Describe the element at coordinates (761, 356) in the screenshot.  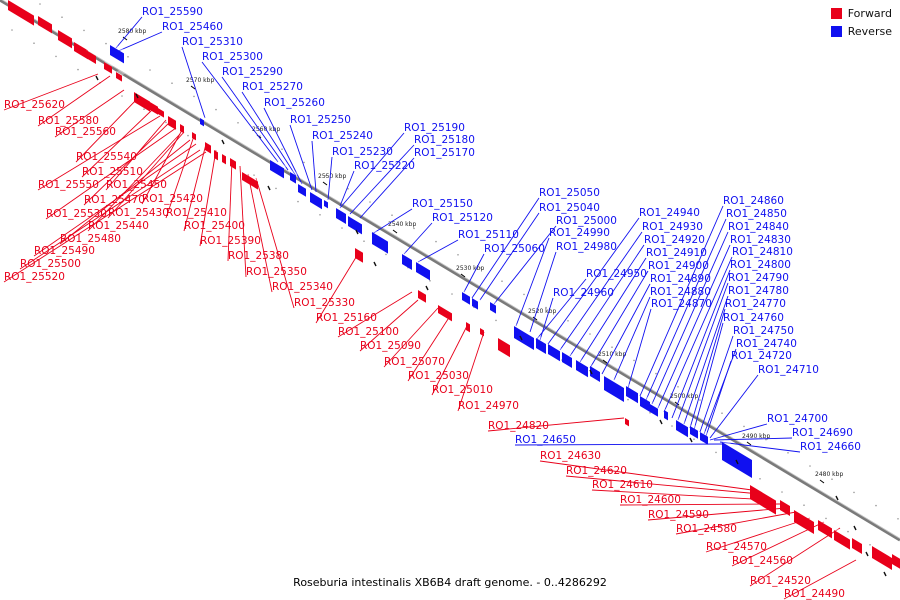
I see `gene-label: RO1_24720` at that location.